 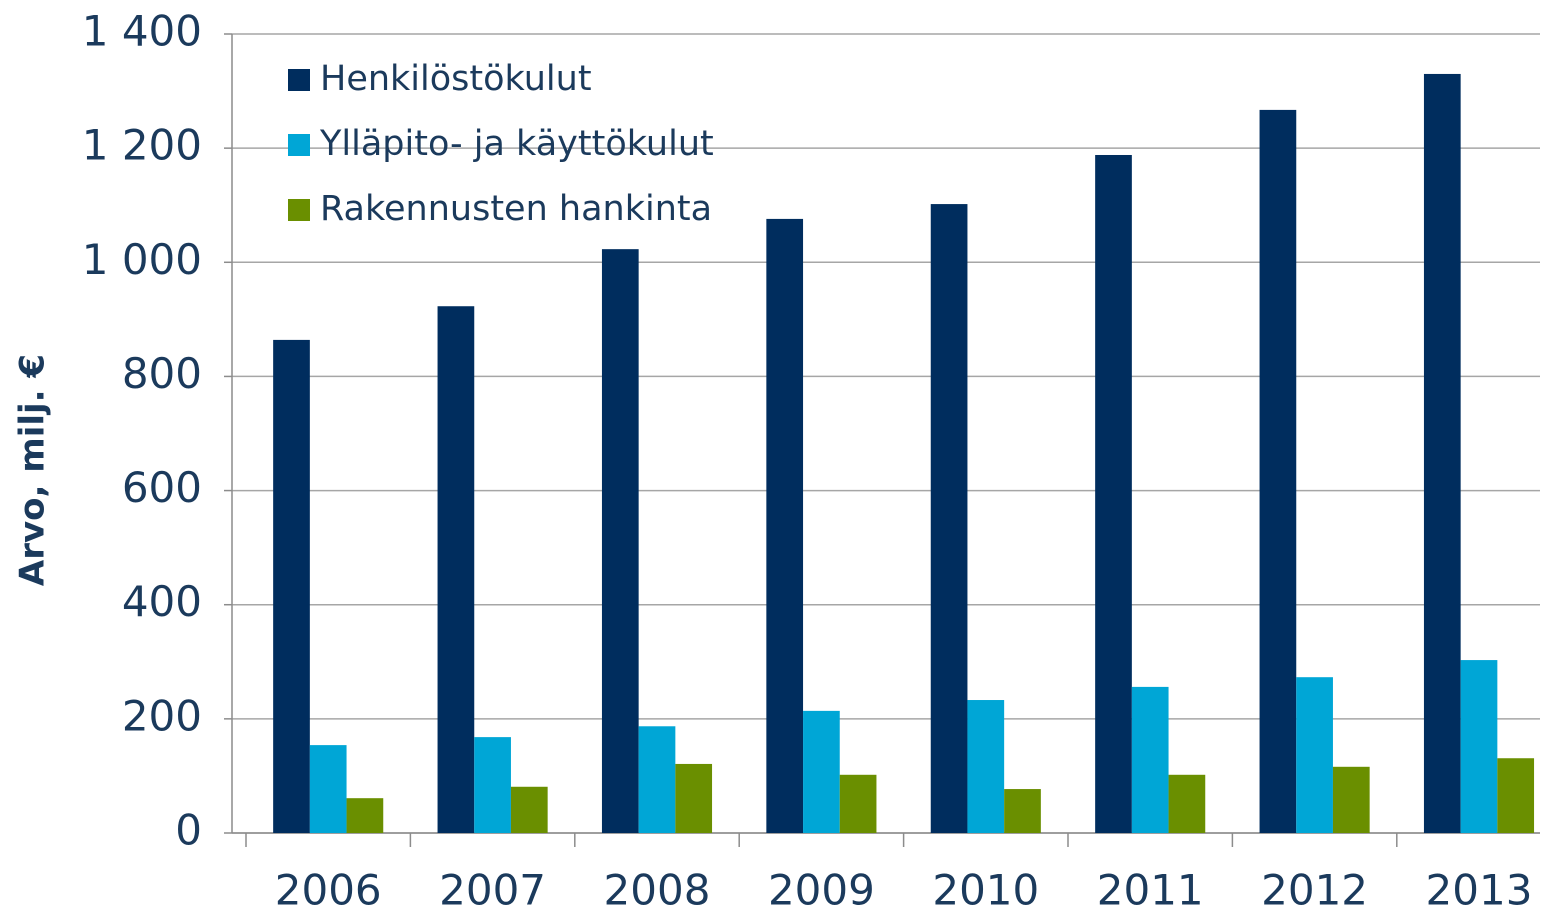 What do you see at coordinates (162, 601) in the screenshot?
I see `y-tick-label: 400` at bounding box center [162, 601].